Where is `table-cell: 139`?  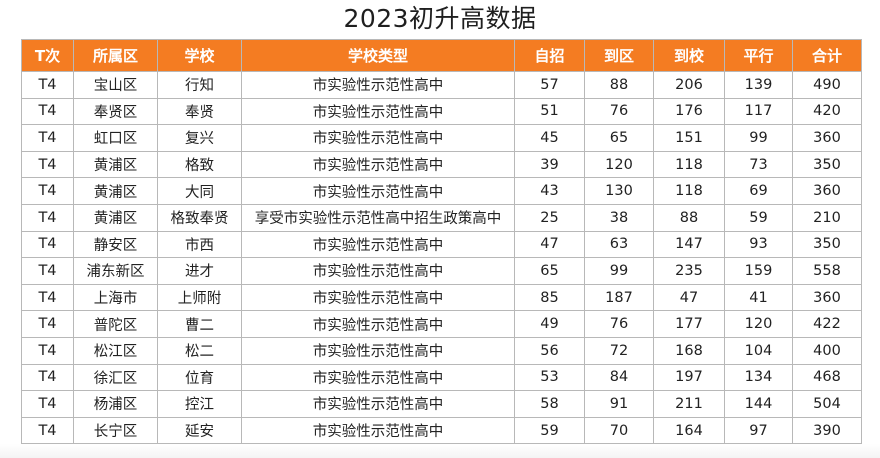
table-cell: 139 is located at coordinates (758, 85).